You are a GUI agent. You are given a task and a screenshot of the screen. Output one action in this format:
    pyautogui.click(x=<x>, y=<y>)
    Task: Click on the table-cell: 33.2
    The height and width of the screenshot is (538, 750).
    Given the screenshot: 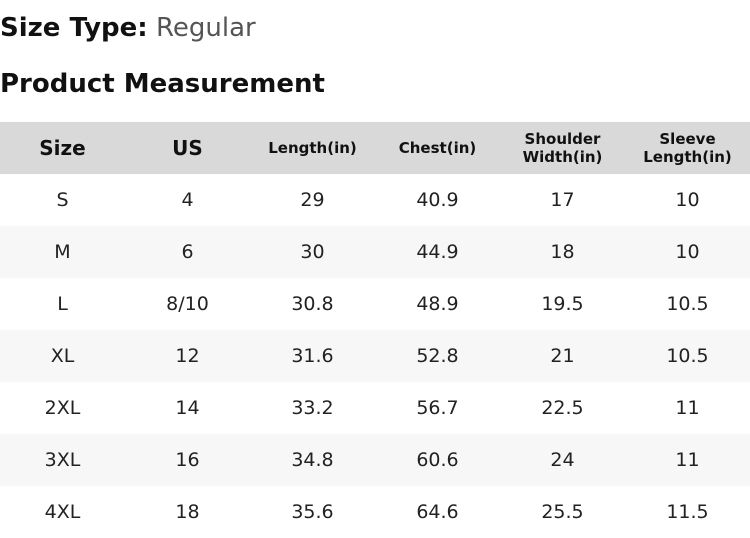 What is the action you would take?
    pyautogui.click(x=312, y=408)
    